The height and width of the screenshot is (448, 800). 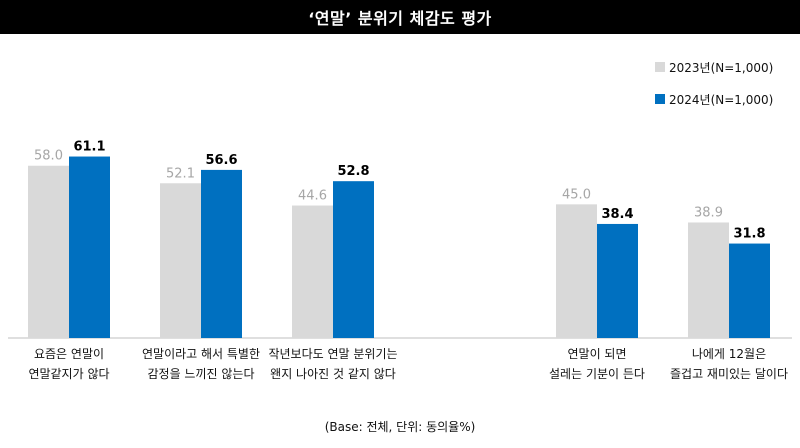 What do you see at coordinates (708, 212) in the screenshot?
I see `data-label-2023-4: 38.9` at bounding box center [708, 212].